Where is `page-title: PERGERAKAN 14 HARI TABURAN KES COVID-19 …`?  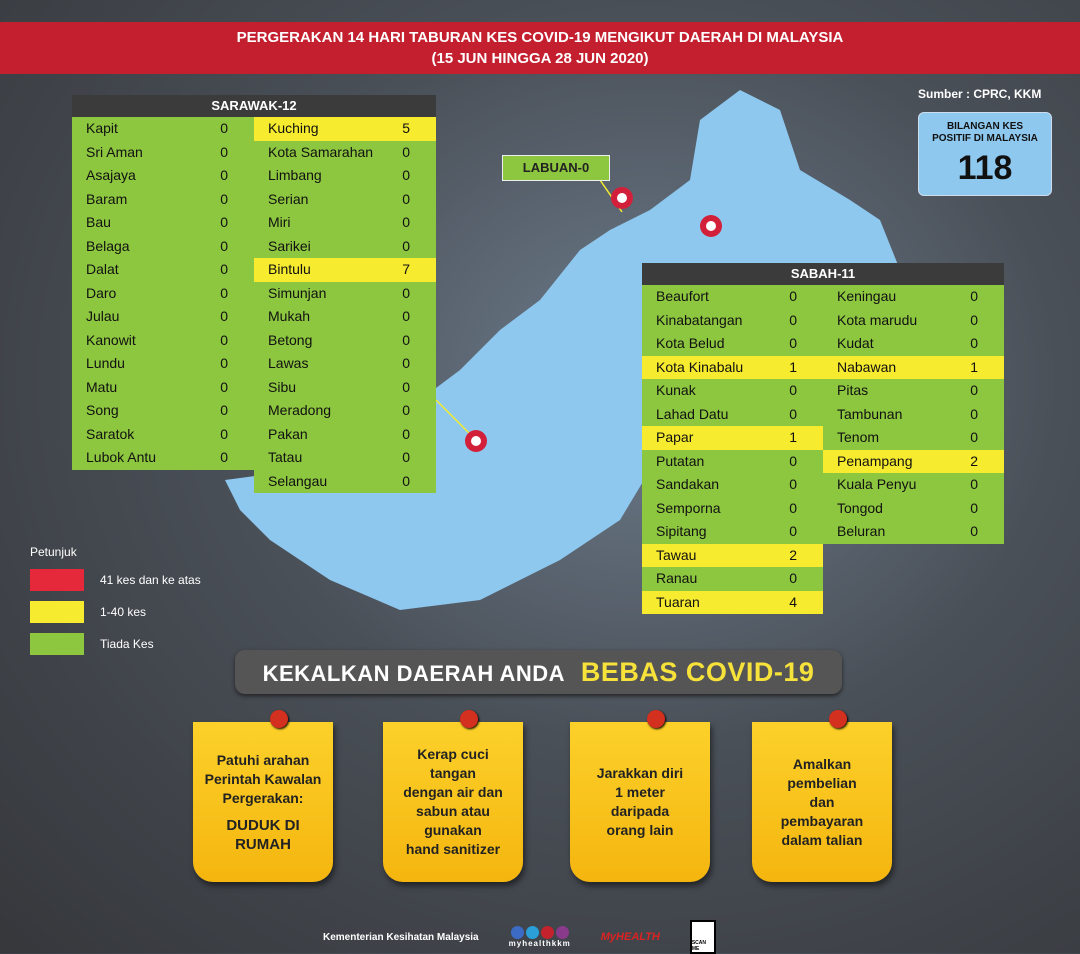
page-title: PERGERAKAN 14 HARI TABURAN KES COVID-19 … is located at coordinates (540, 48).